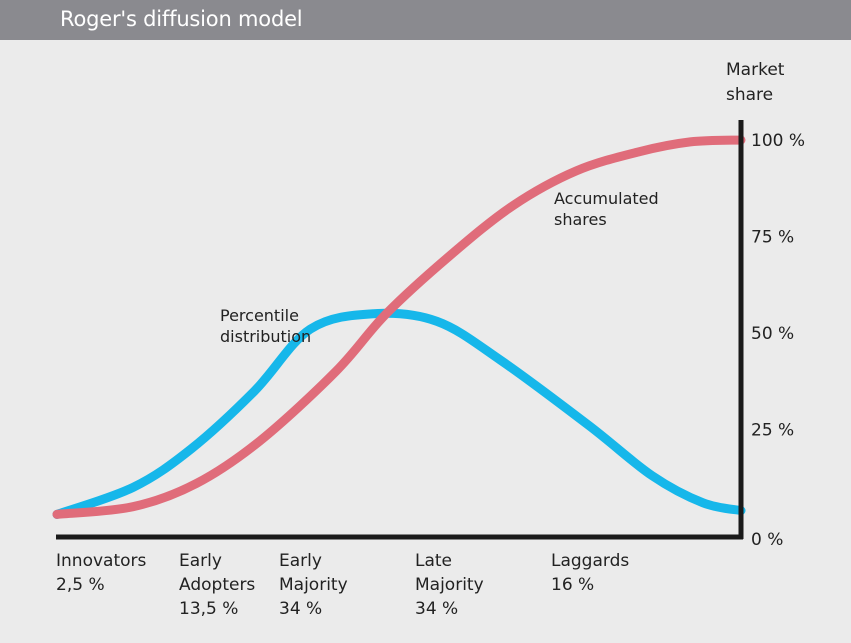  I want to click on y-tick-label: 50 %, so click(772, 334).